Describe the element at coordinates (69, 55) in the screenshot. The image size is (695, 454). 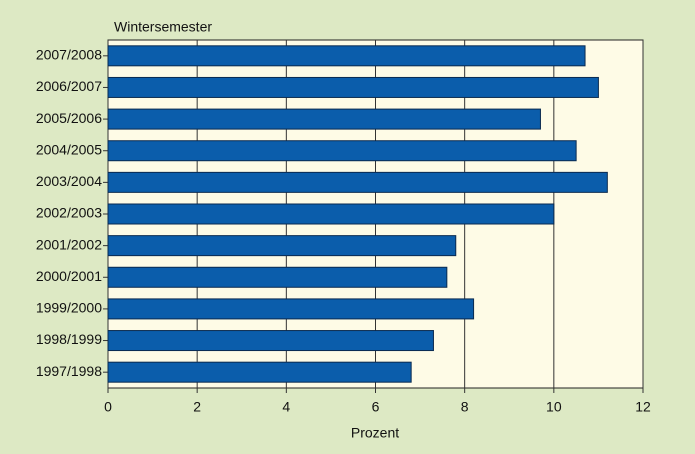
I see `y-tick-label: 2007/2008` at that location.